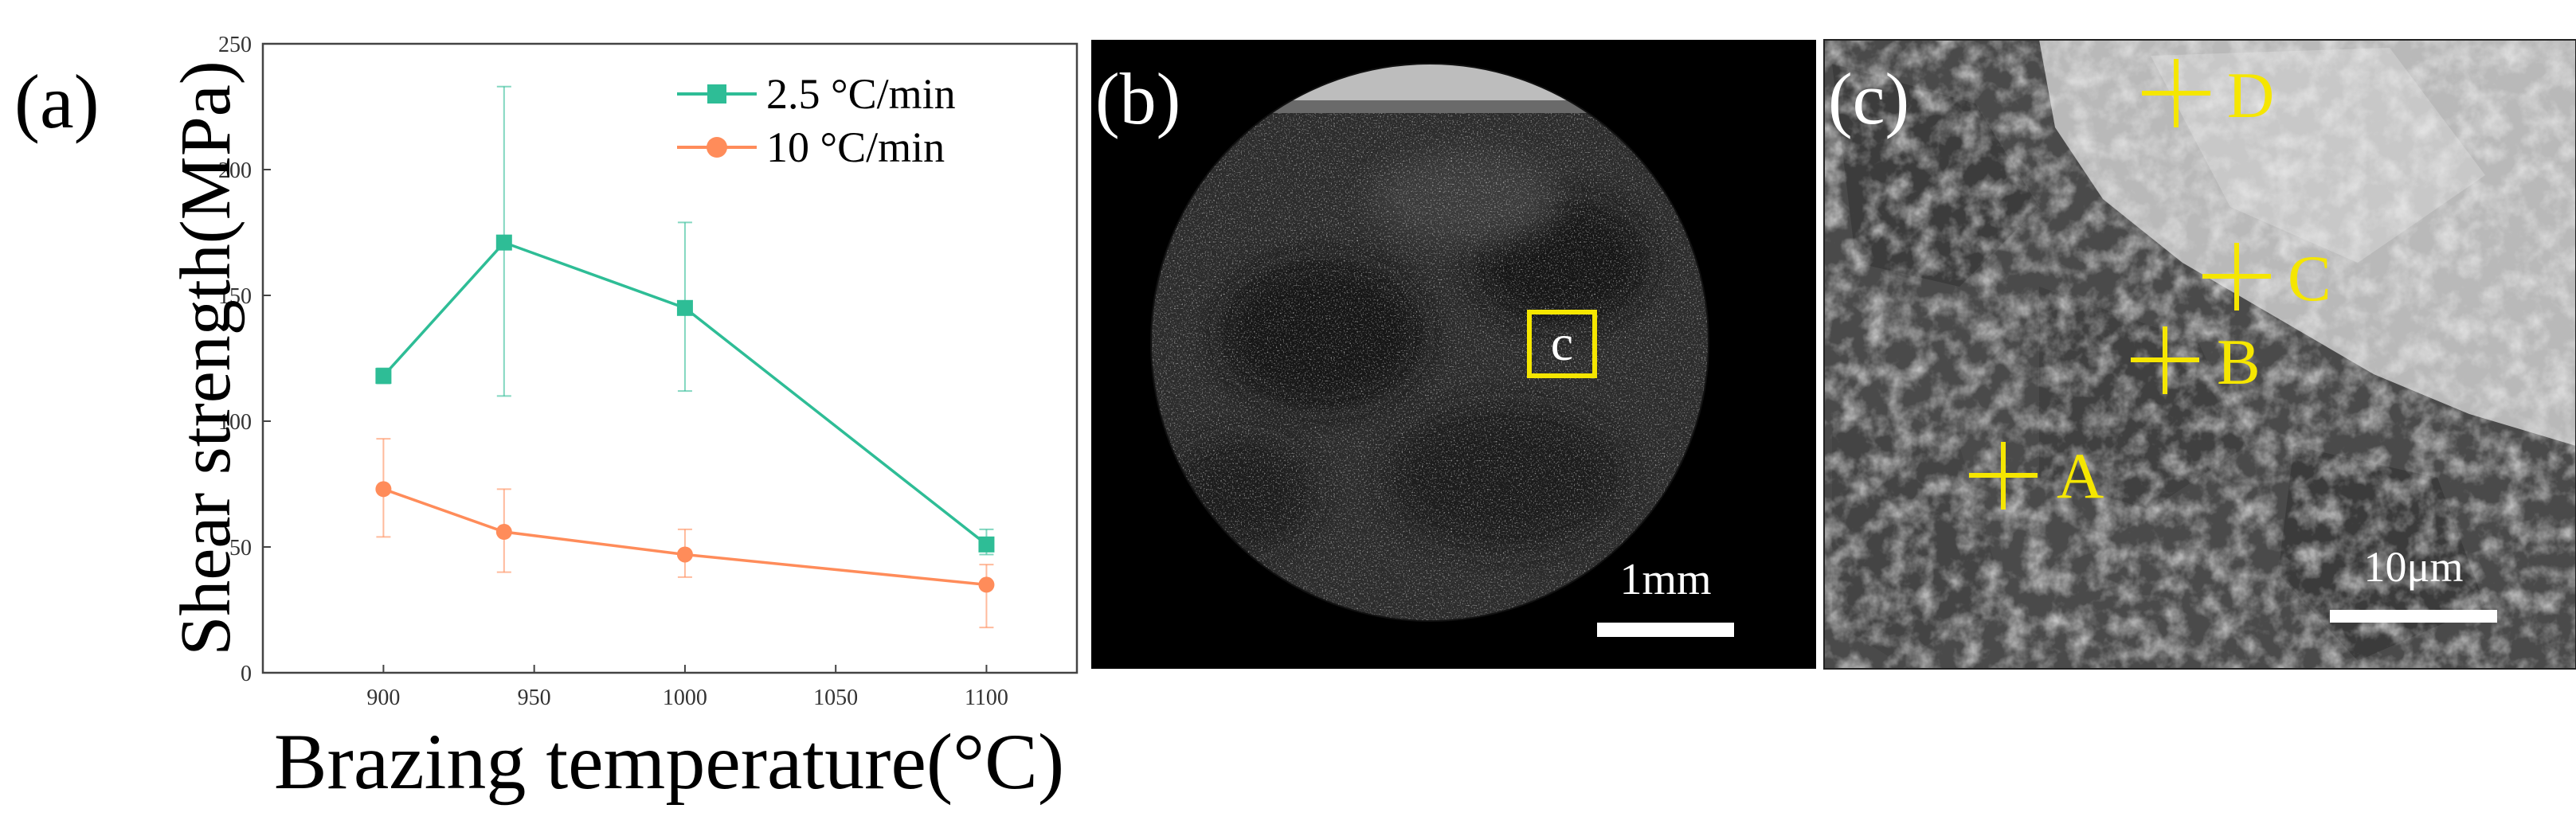  Describe the element at coordinates (2239, 362) in the screenshot. I see `point-label-b: B` at that location.